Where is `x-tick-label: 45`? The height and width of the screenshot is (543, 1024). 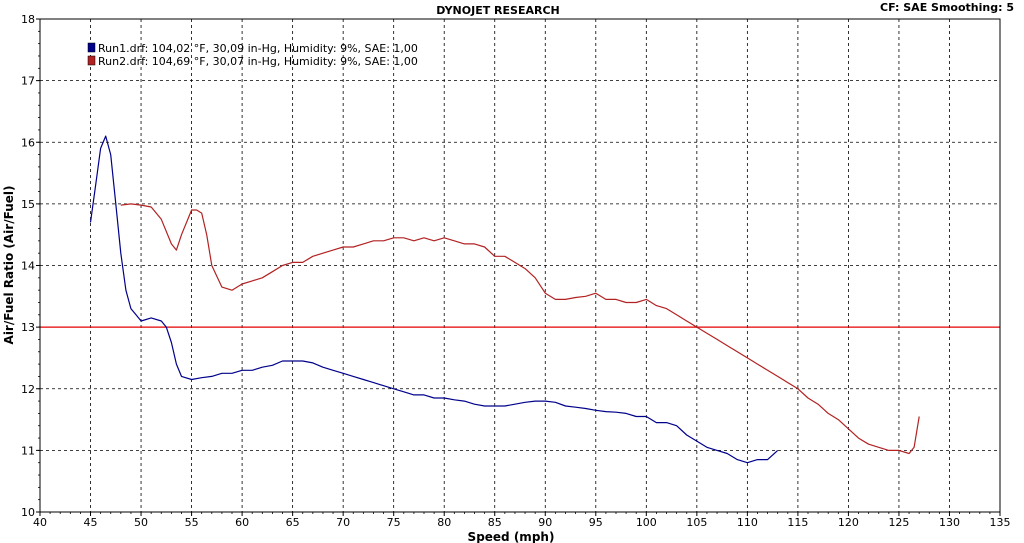
x-tick-label: 45 is located at coordinates (91, 522).